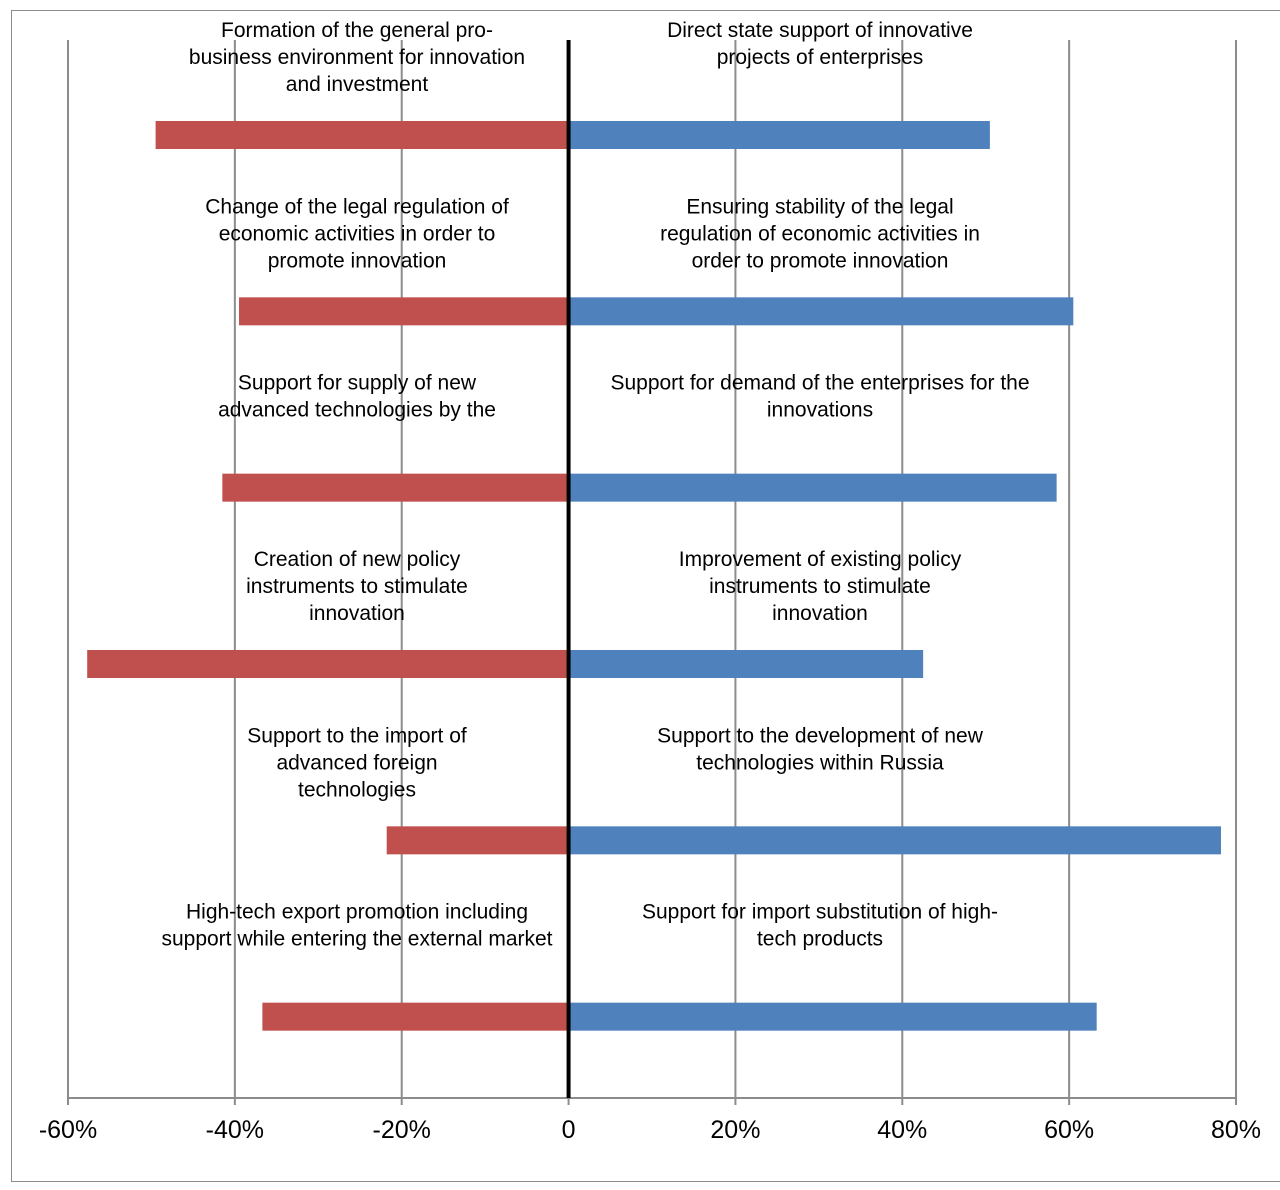  Describe the element at coordinates (357, 559) in the screenshot. I see `left-category-label-row-4: Creation of new policy` at that location.